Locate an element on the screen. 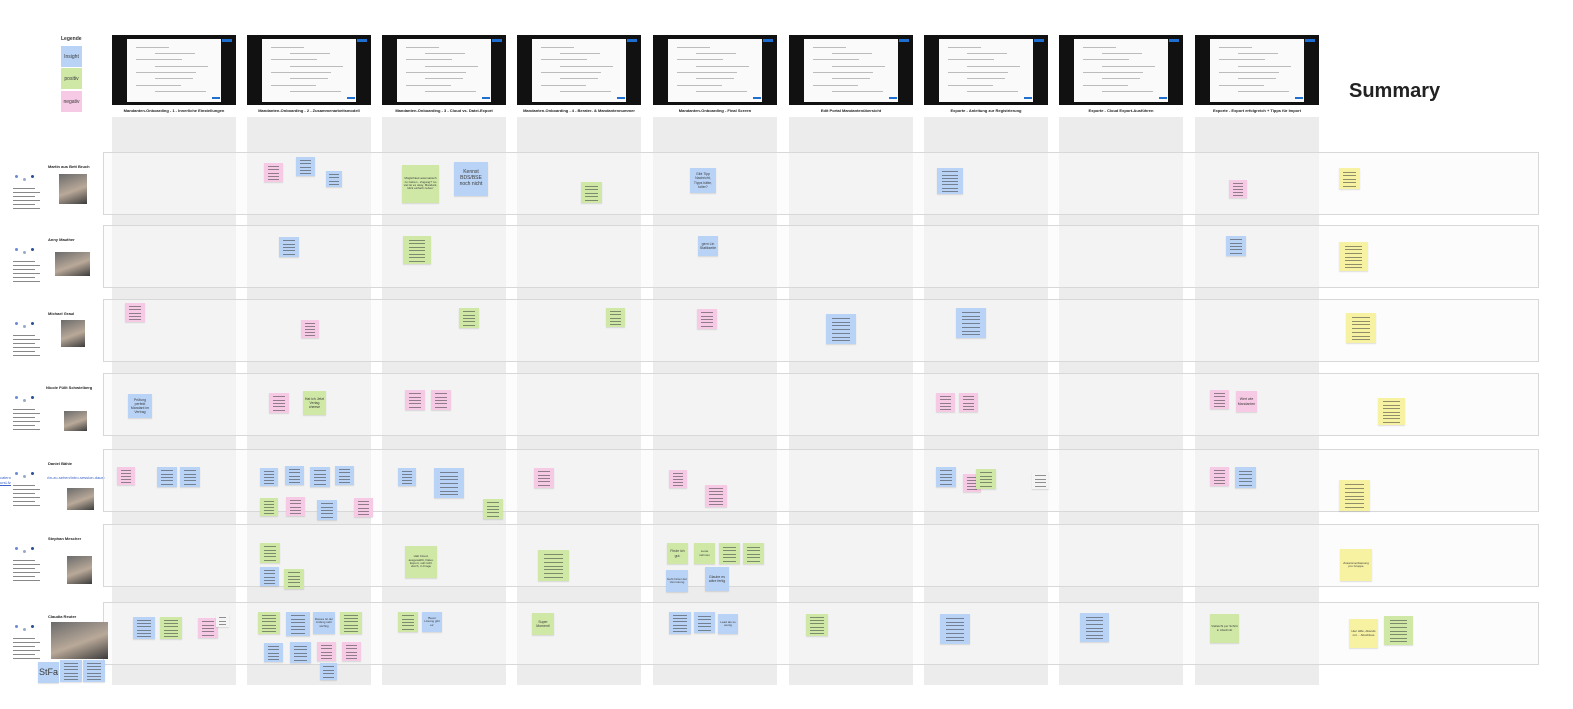  sticky-note-r3c0: Prüfung perfekt Mandant im Vertrag is located at coordinates (140, 406).